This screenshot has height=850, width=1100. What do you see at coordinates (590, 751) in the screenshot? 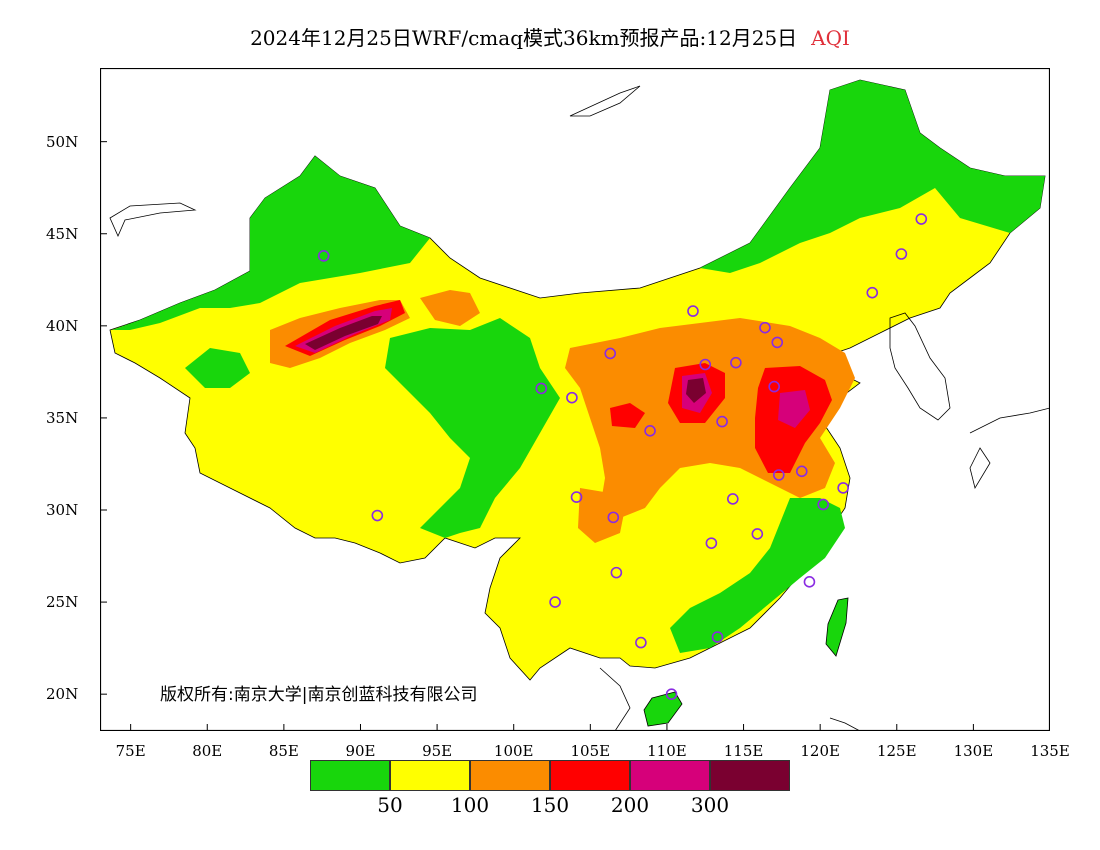
I see `longitude-tick-label: 105E` at bounding box center [590, 751].